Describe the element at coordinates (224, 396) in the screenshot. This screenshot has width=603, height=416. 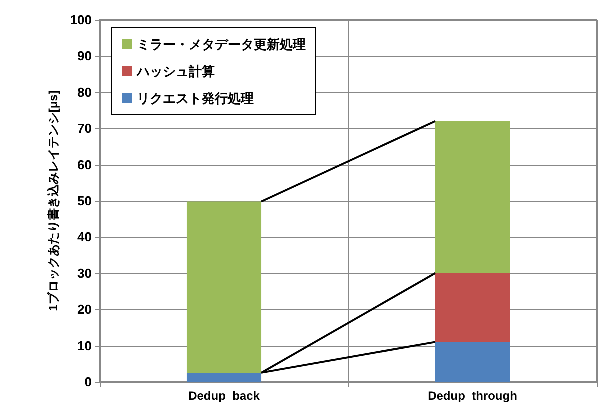
I see `x-tick-label: Dedup_back` at that location.